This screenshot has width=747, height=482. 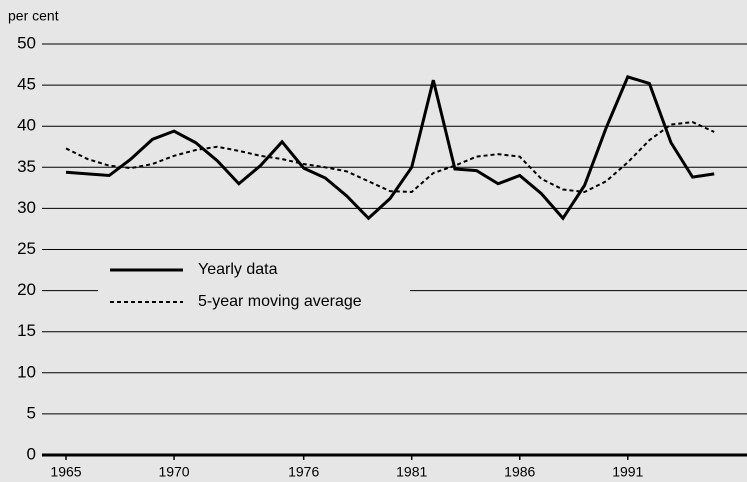 I want to click on y-tick-label: 0, so click(x=31, y=453).